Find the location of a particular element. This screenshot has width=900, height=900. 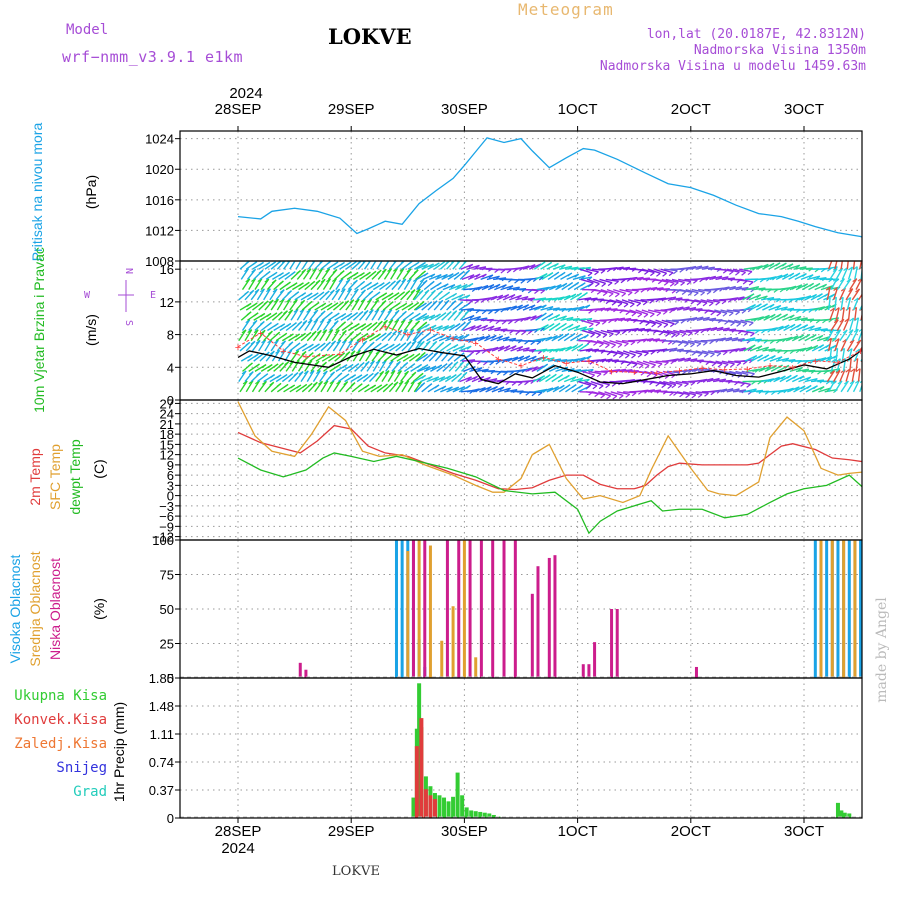

precip-panel: 00.370.741.111.481.85 is located at coordinates (506, 748).